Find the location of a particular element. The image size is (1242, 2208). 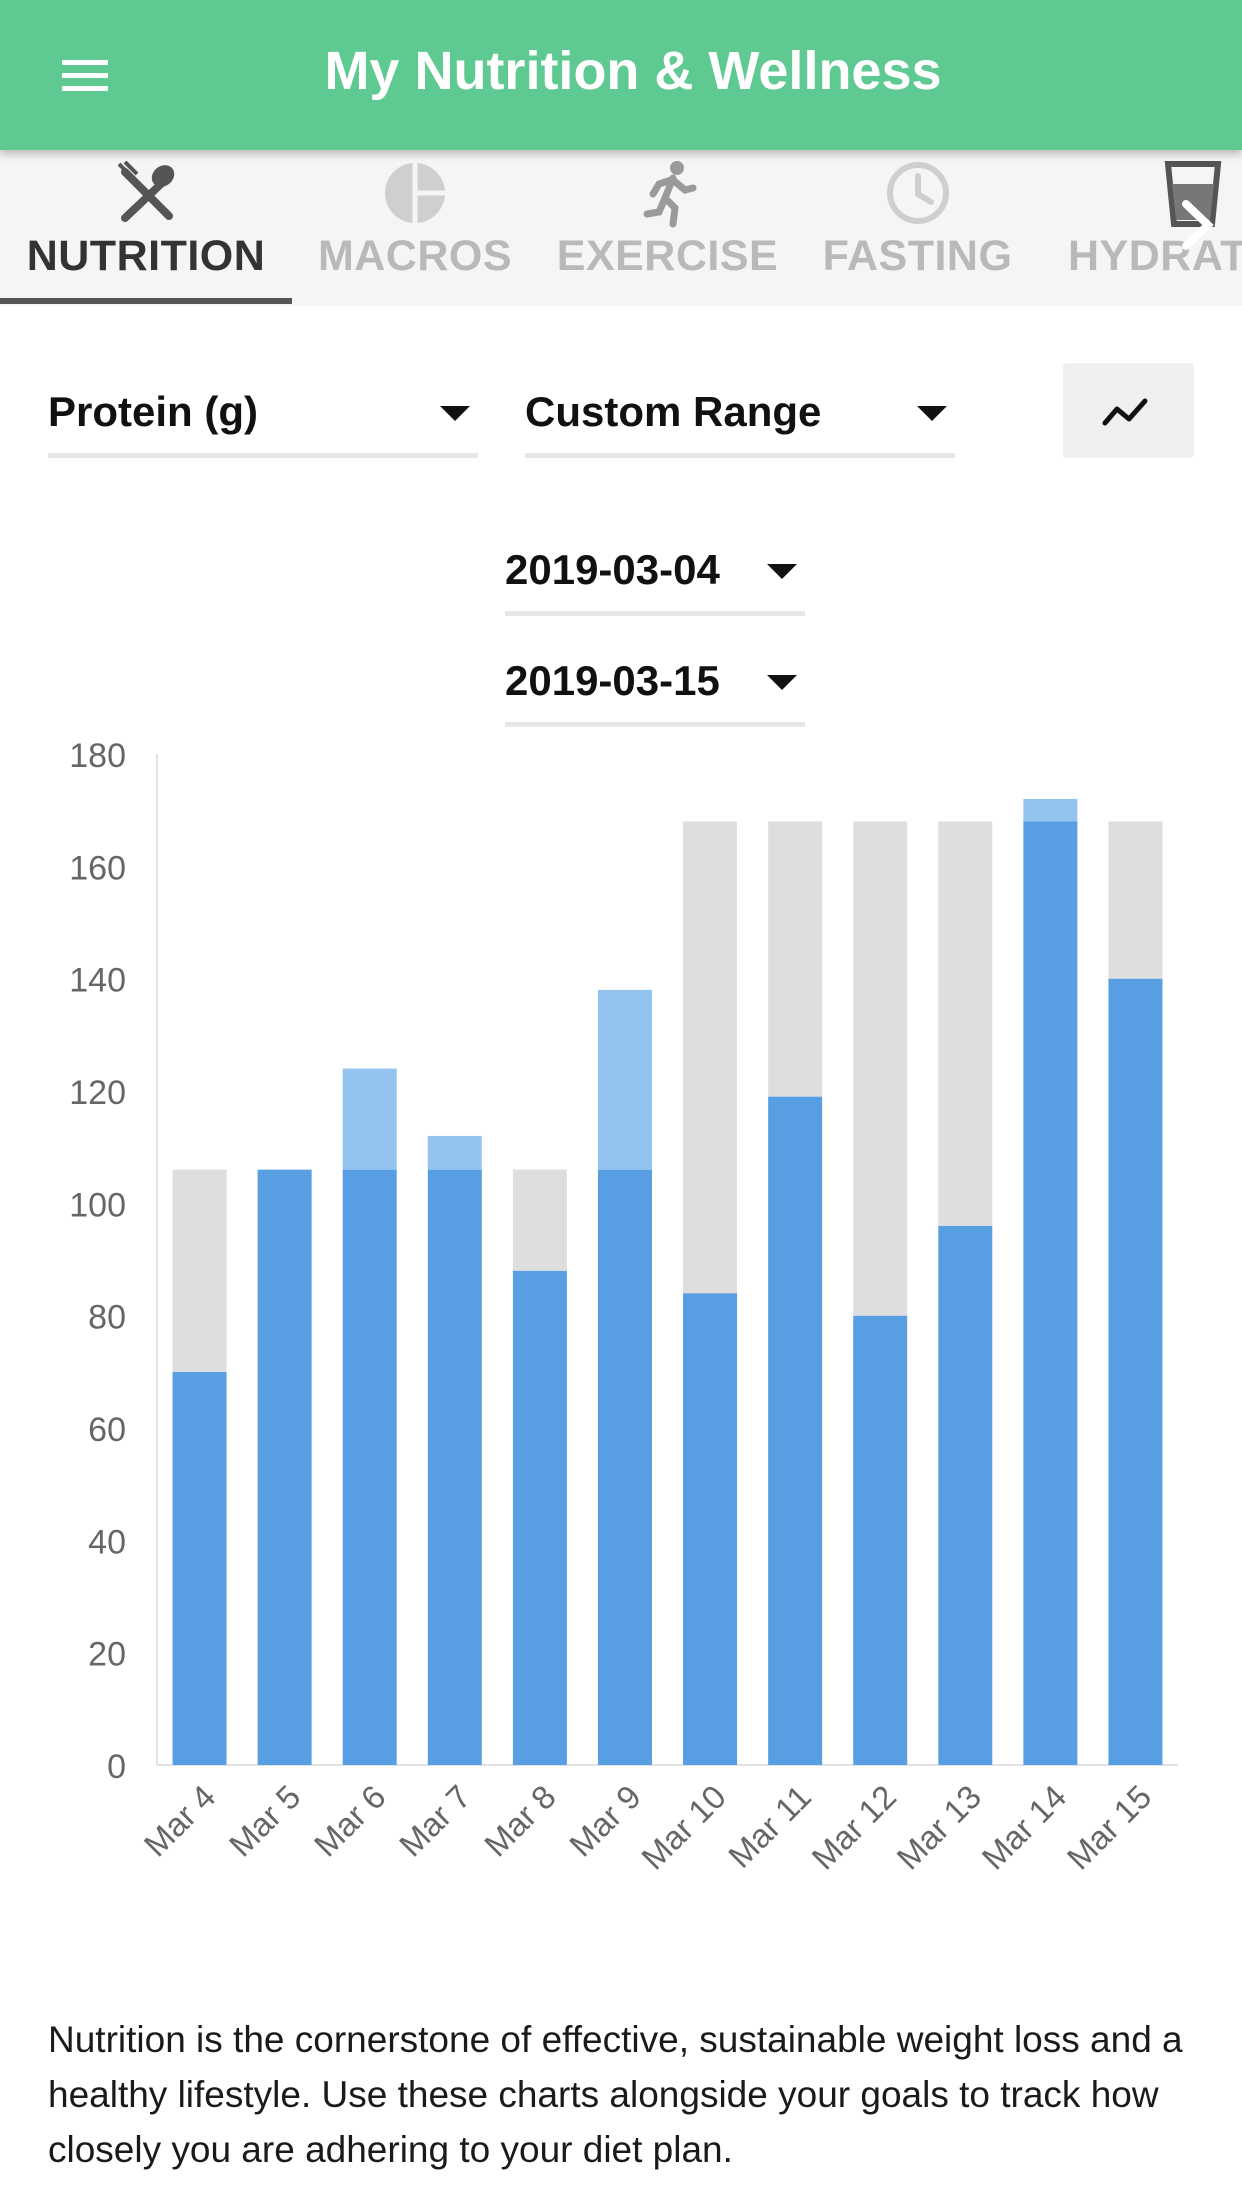

app-title: My Nutrition & Wellness is located at coordinates (633, 71).